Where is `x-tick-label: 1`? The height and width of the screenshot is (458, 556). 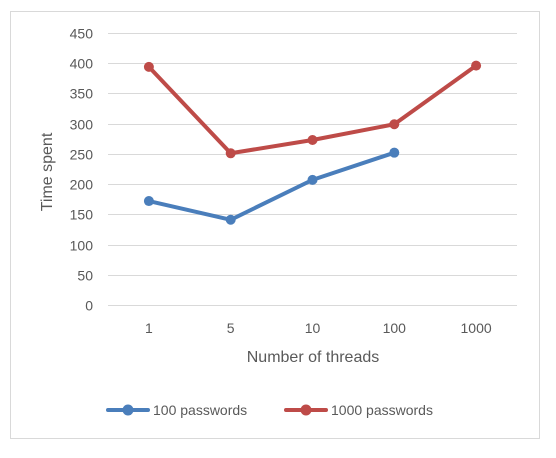
x-tick-label: 1 is located at coordinates (149, 328).